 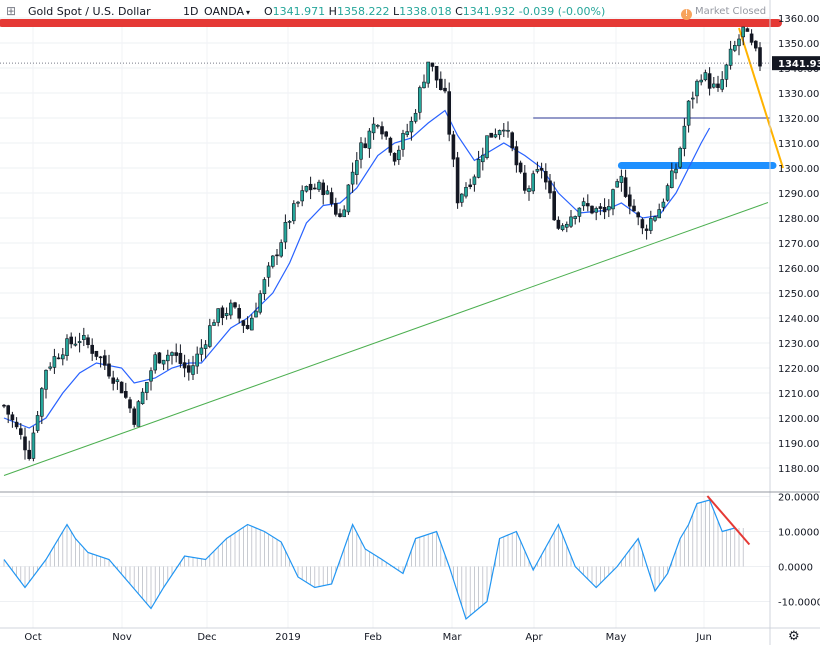 I want to click on price-tick-label: 1350.00, so click(x=798, y=44).